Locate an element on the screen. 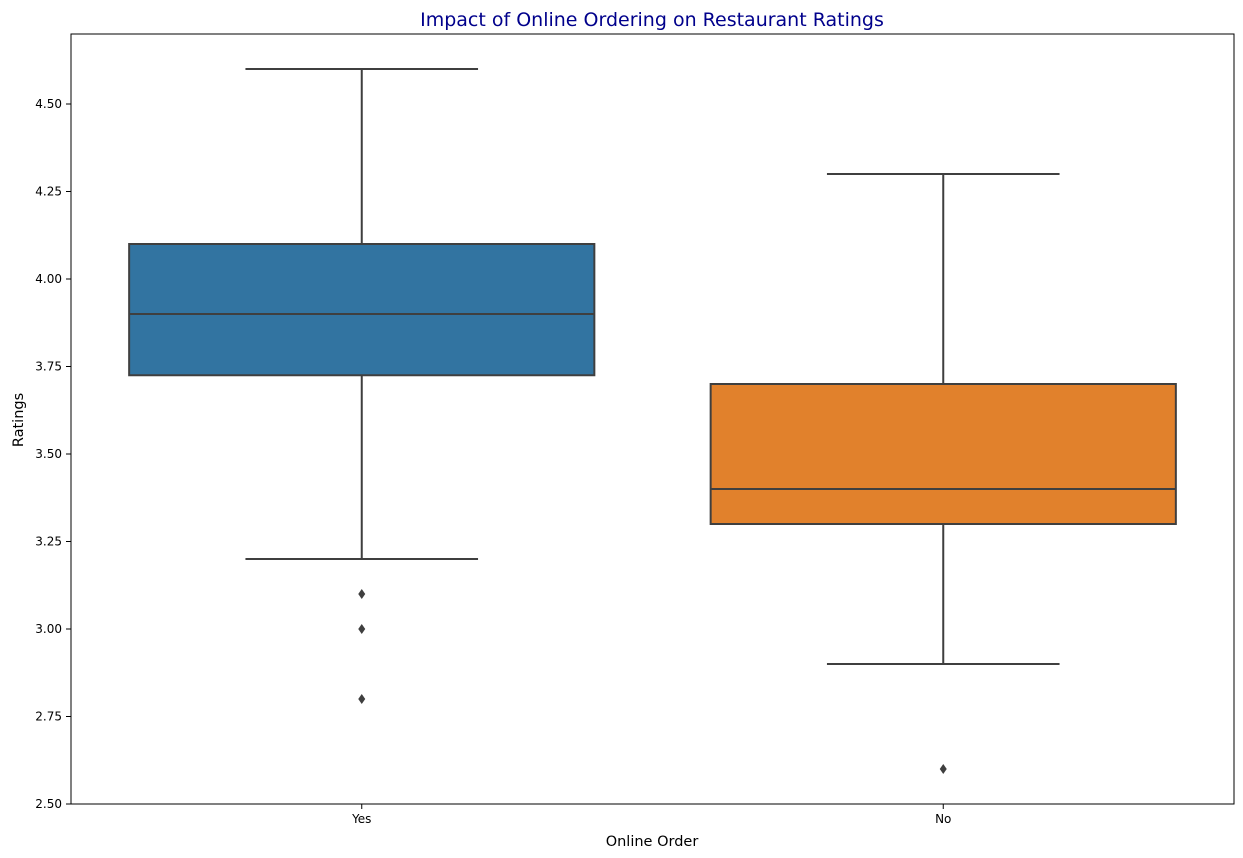 The height and width of the screenshot is (858, 1243). y-tick-label: 3.50 is located at coordinates (48, 454).